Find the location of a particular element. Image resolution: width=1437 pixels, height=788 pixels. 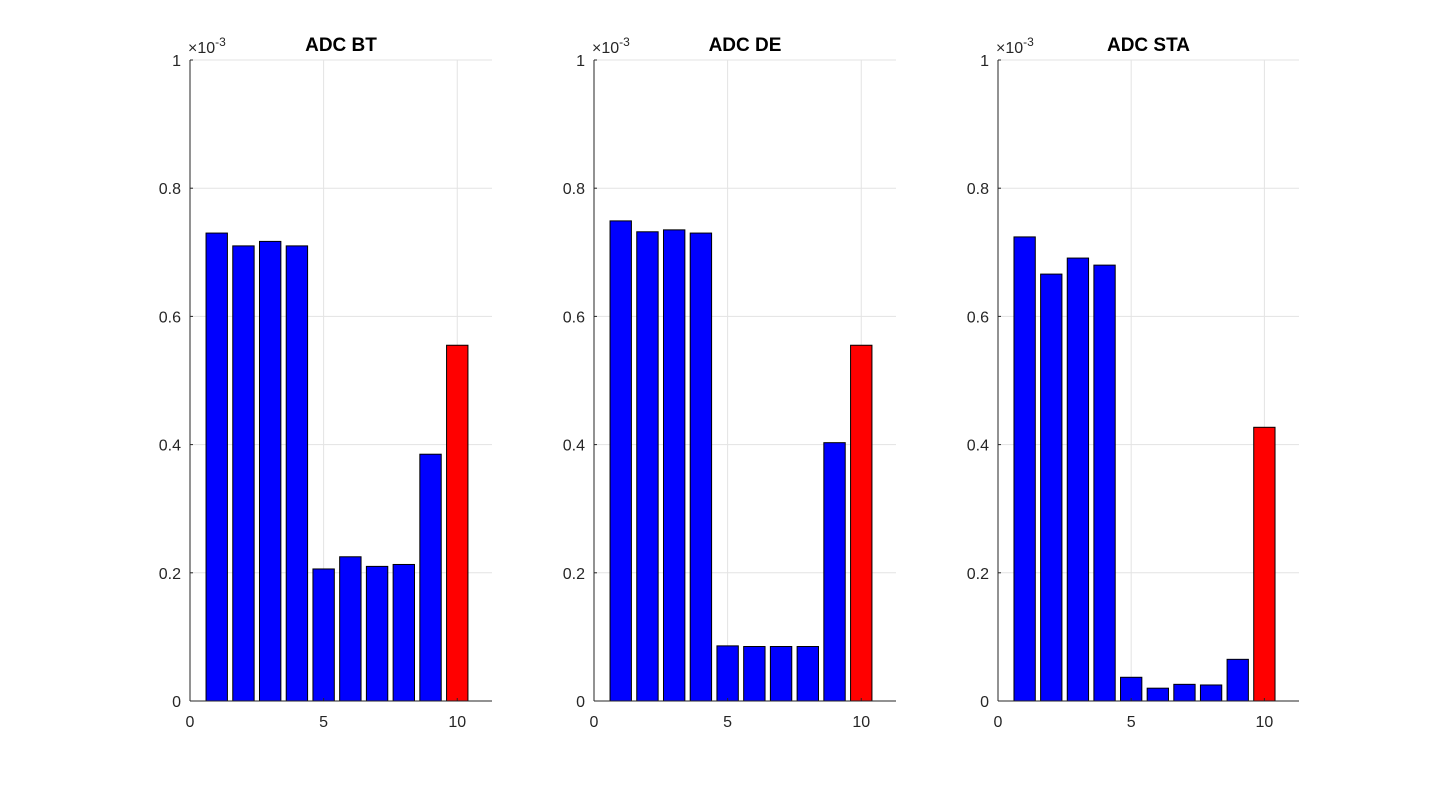

chart-title: ADC STA is located at coordinates (1148, 45).